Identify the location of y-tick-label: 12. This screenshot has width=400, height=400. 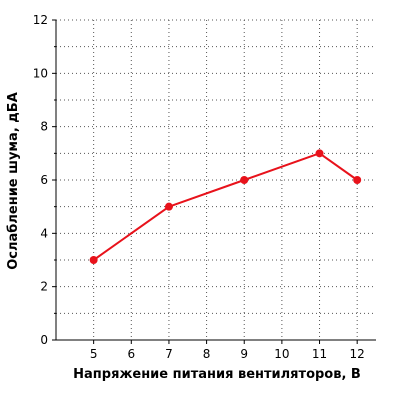
(40, 20).